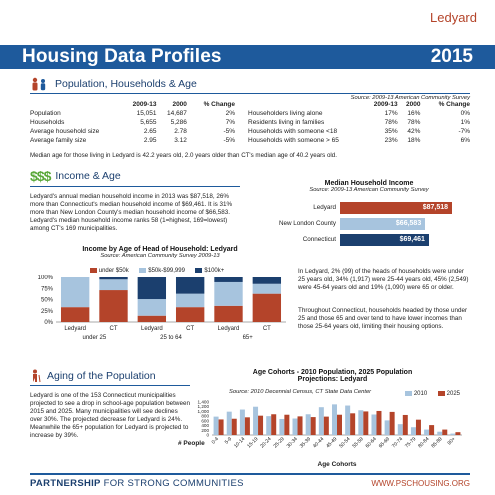 The height and width of the screenshot is (495, 495). Describe the element at coordinates (230, 113) in the screenshot. I see `cell: 2%` at that location.